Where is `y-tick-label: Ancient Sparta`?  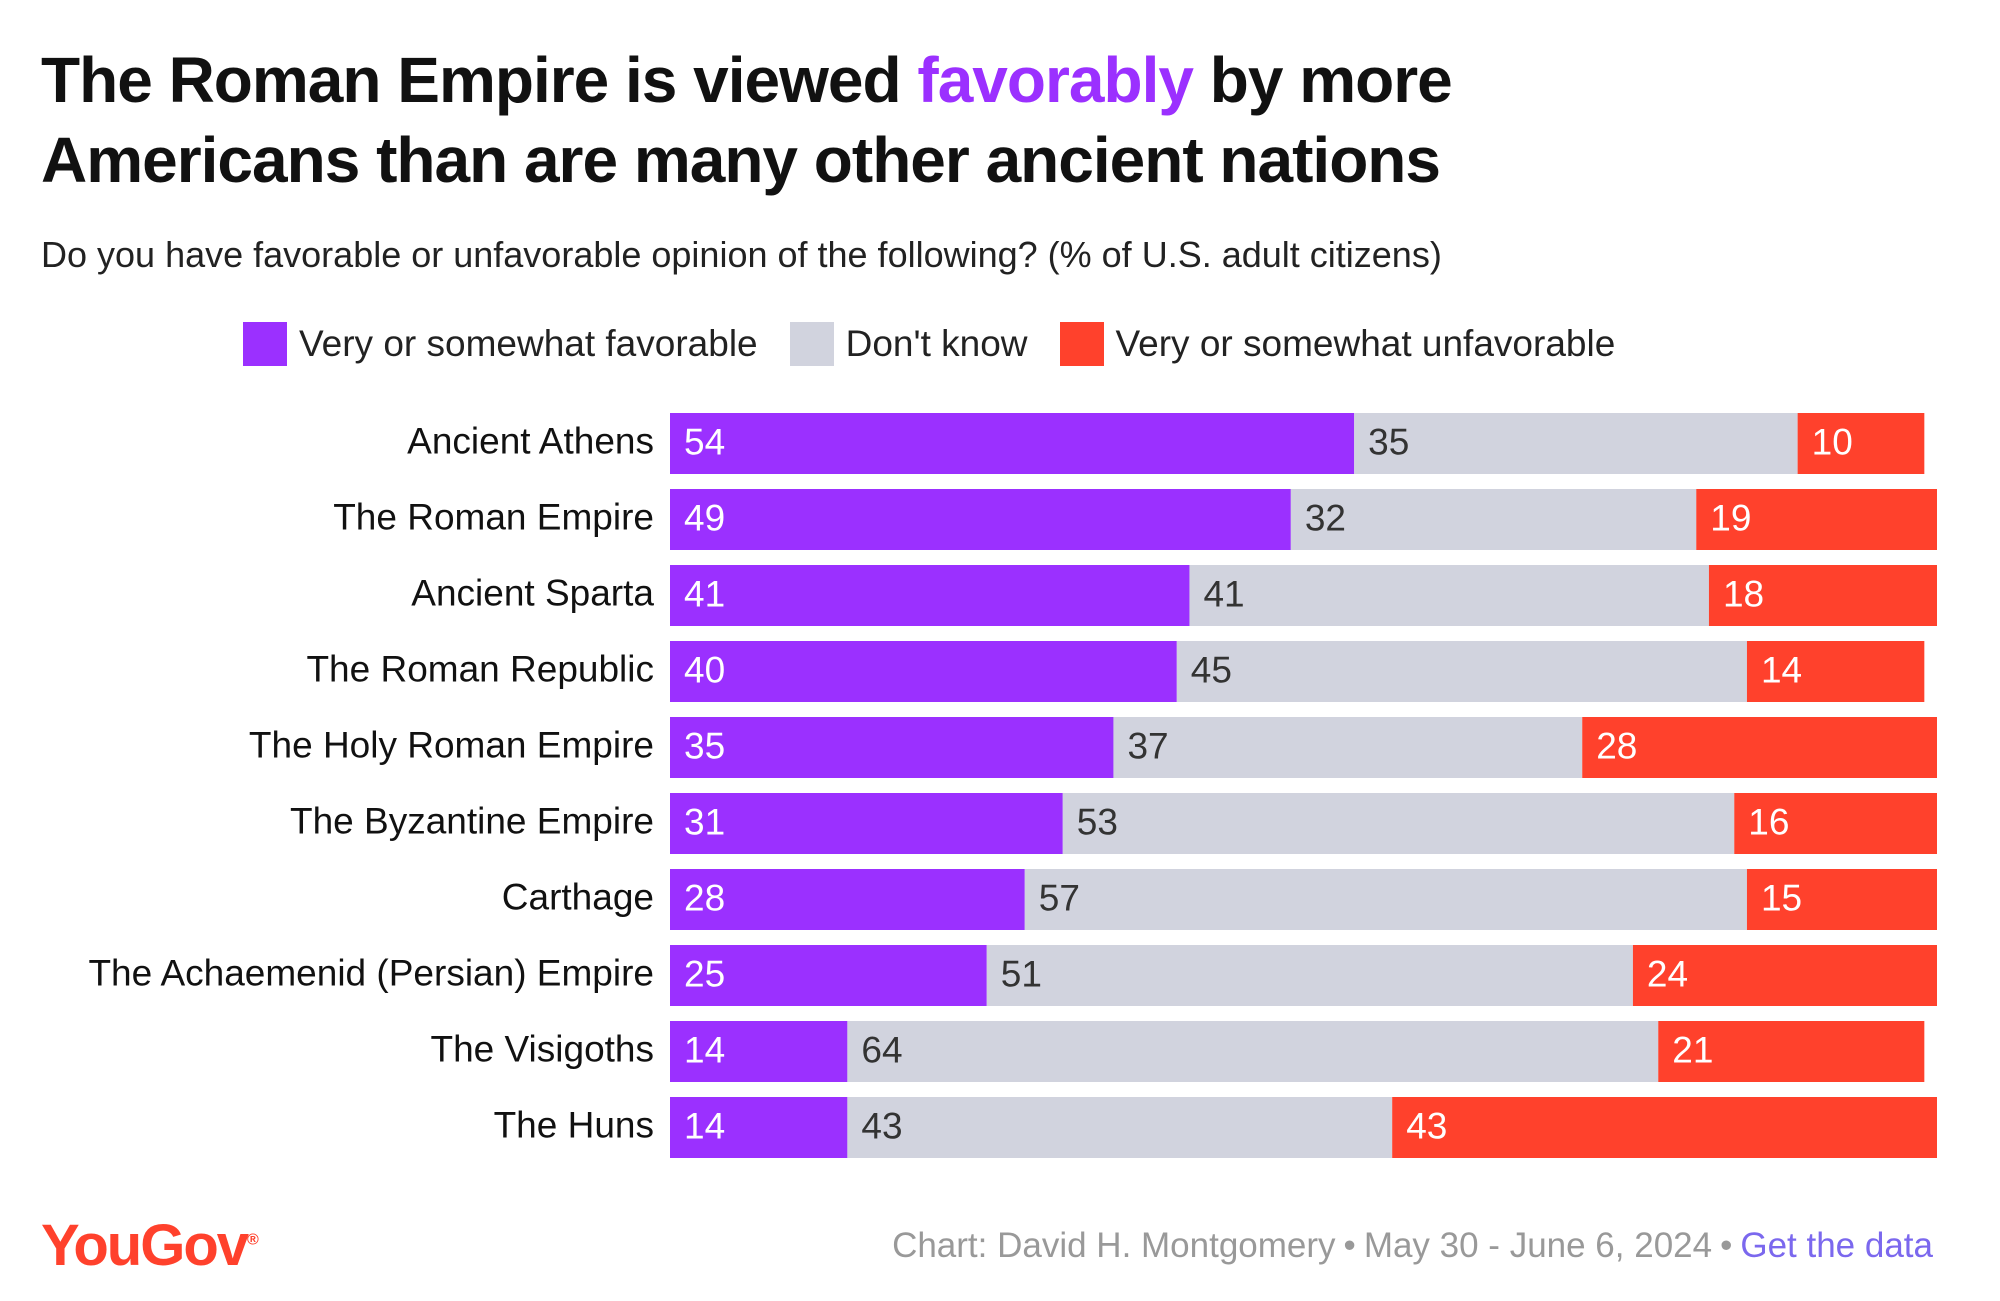 y-tick-label: Ancient Sparta is located at coordinates (532, 592).